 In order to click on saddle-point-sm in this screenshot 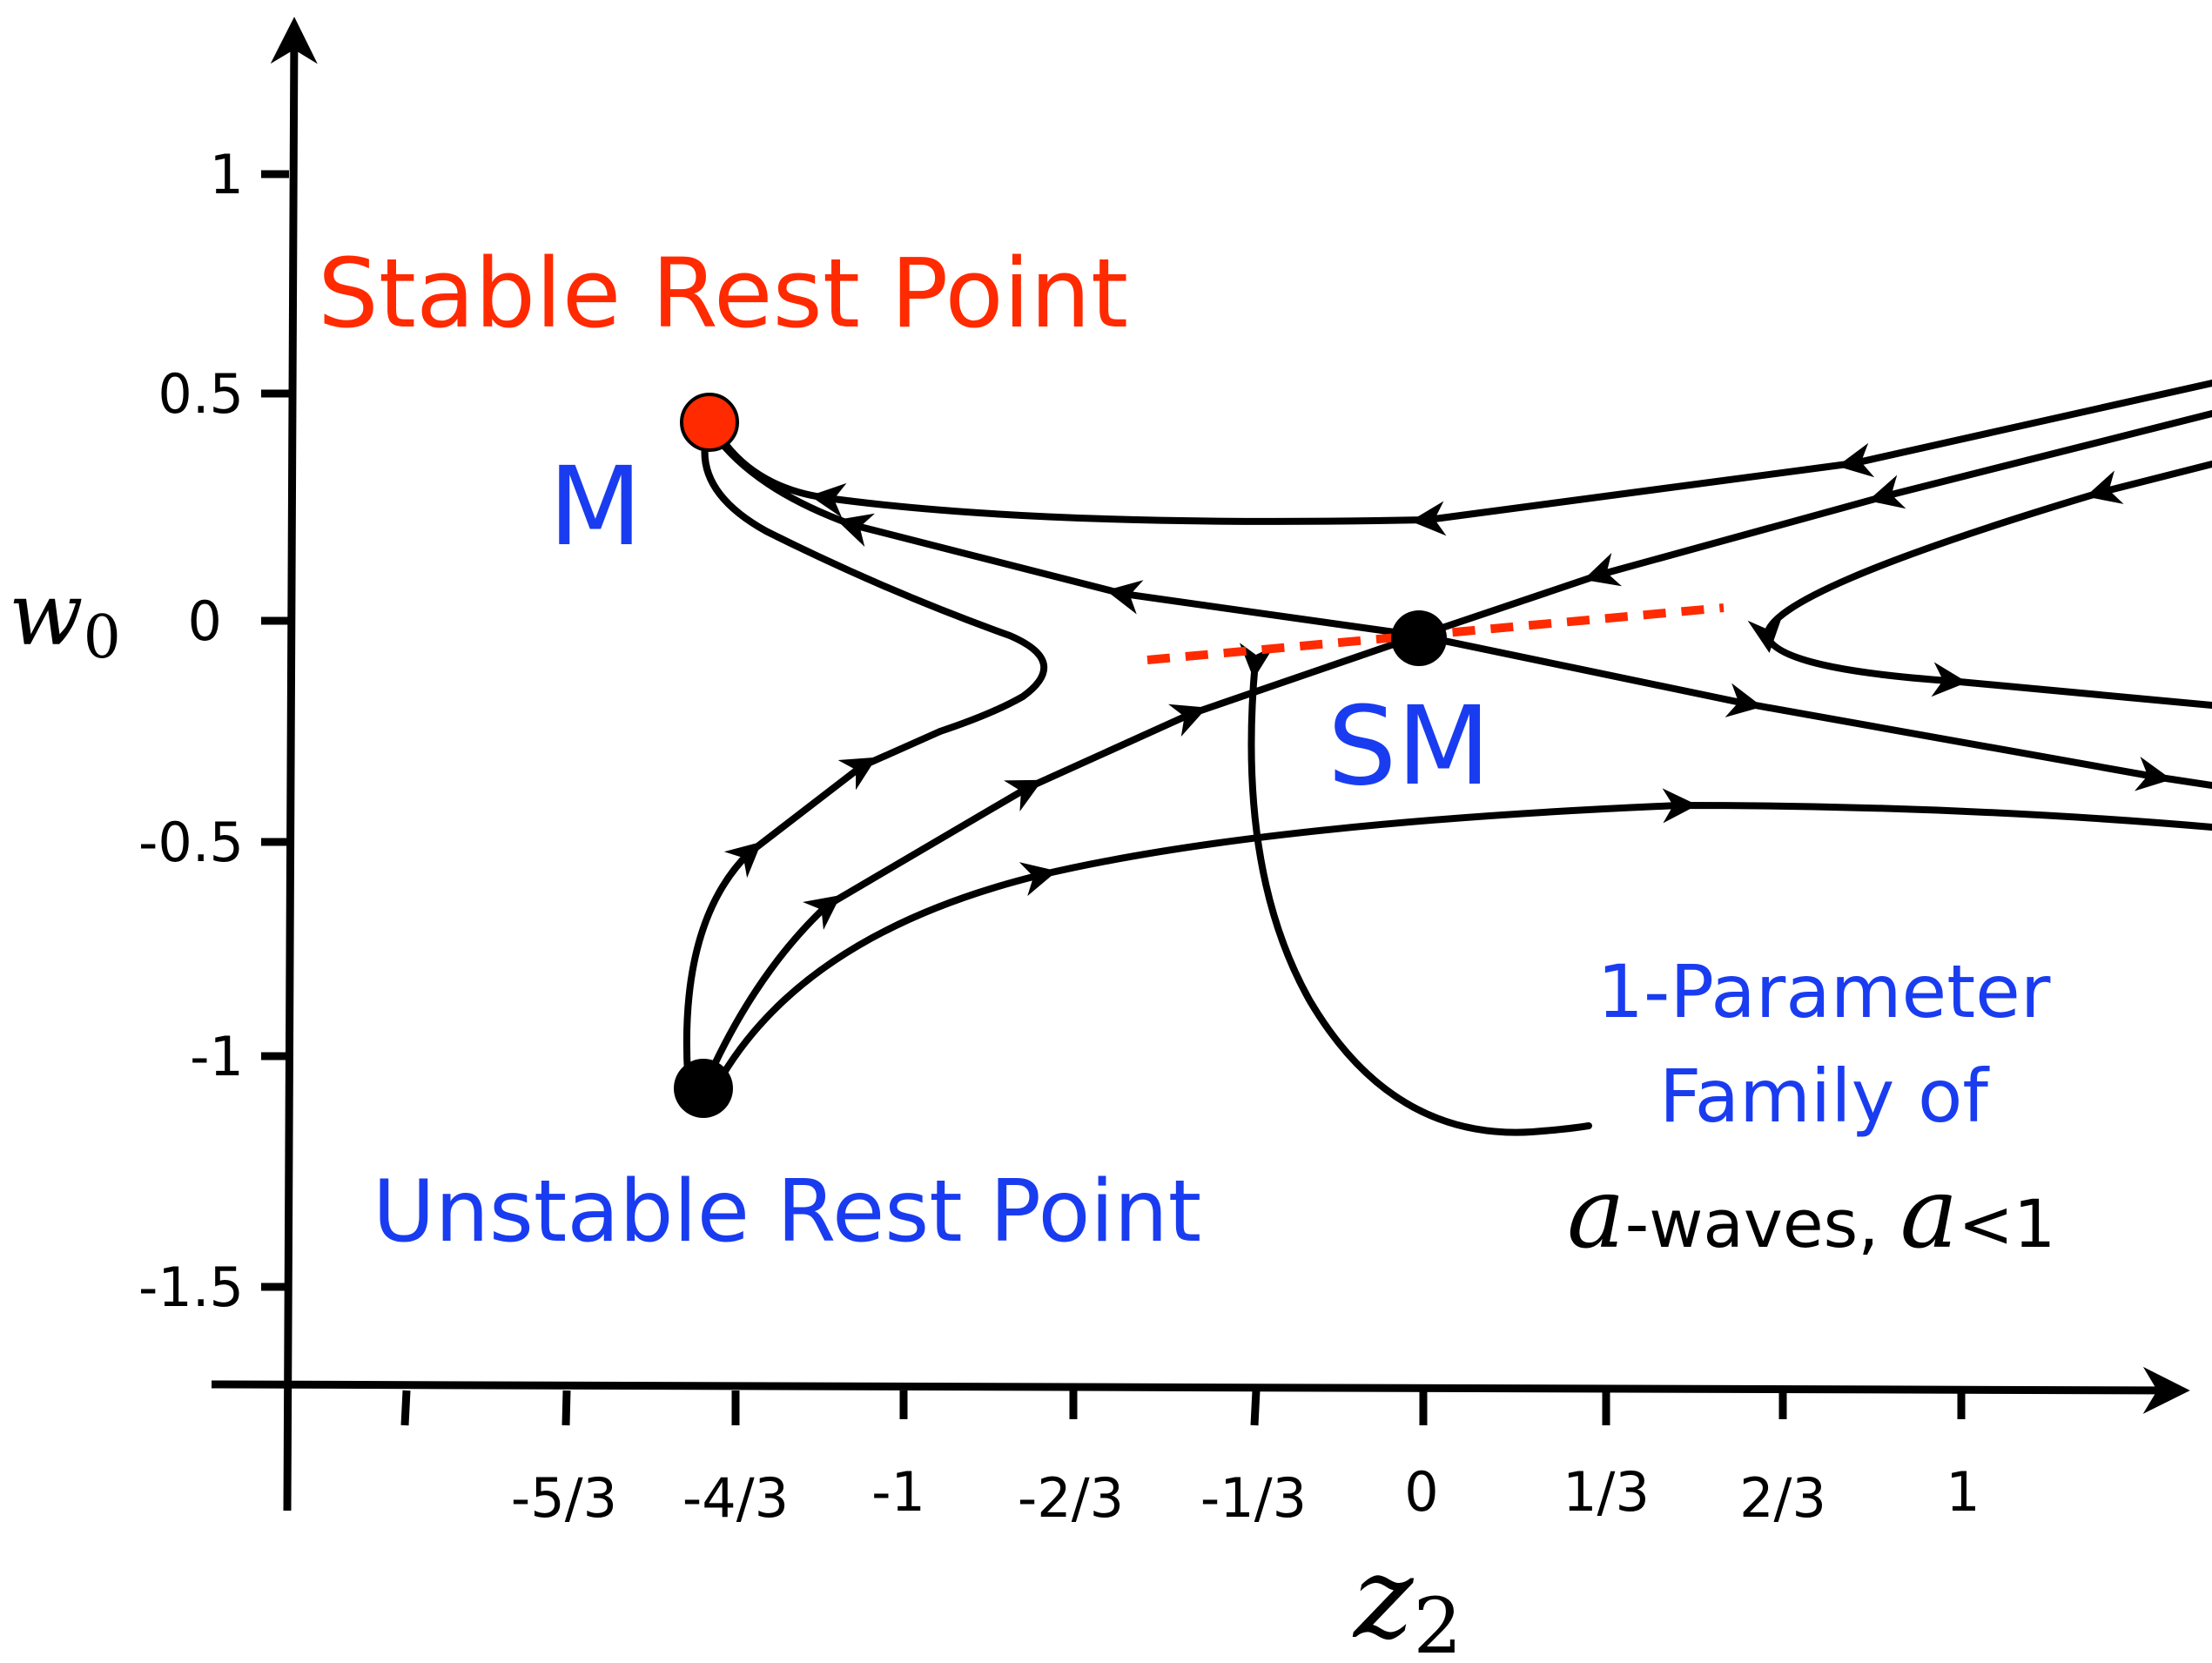, I will do `click(1419, 638)`.